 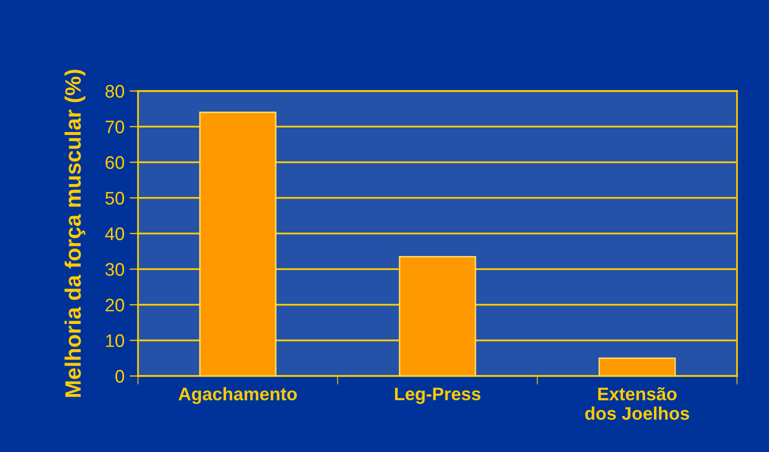 What do you see at coordinates (75, 233) in the screenshot?
I see `y-axis-title: Melhoria da força muscular (%)` at bounding box center [75, 233].